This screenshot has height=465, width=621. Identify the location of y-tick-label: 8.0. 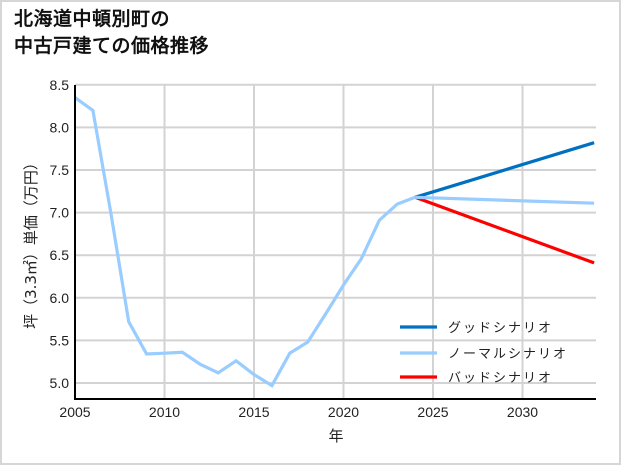
(60, 127).